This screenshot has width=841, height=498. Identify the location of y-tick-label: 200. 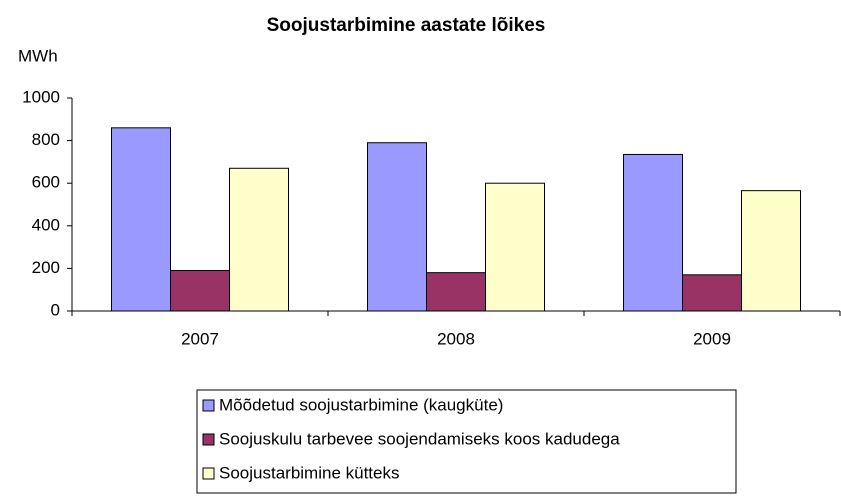
(46, 267).